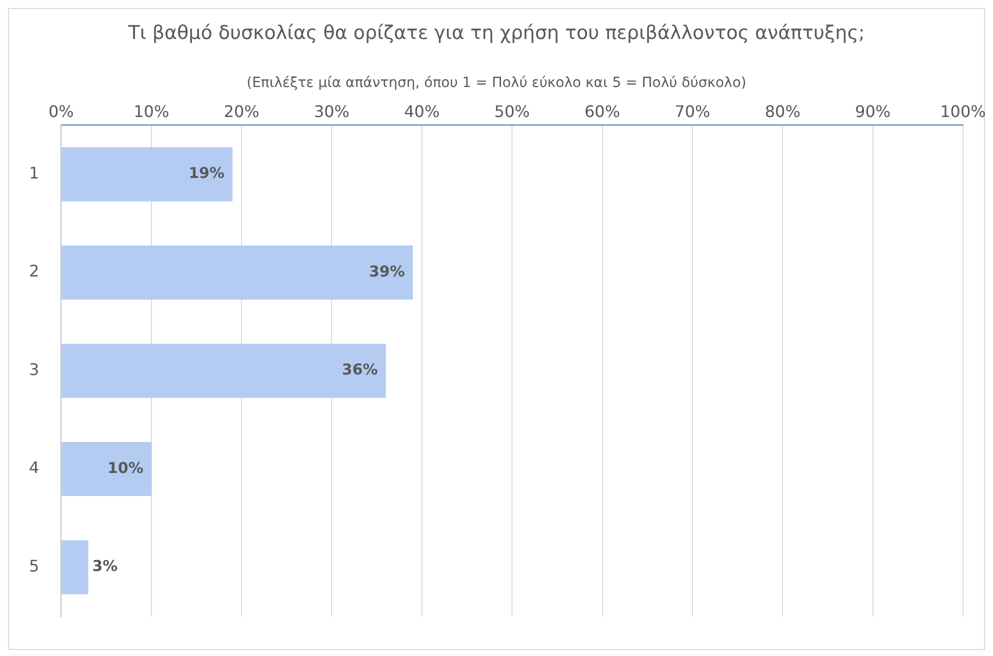 This screenshot has width=993, height=656. I want to click on data-label: 19%, so click(206, 173).